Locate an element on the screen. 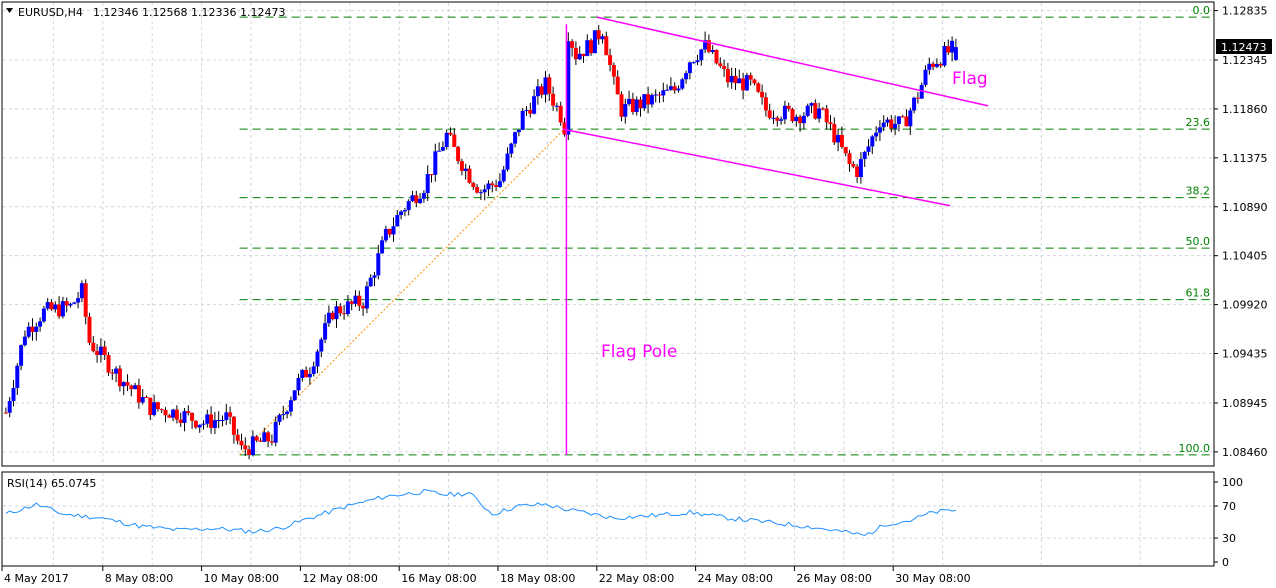 The image size is (1276, 588). fibonacci-swing-line is located at coordinates (403, 291).